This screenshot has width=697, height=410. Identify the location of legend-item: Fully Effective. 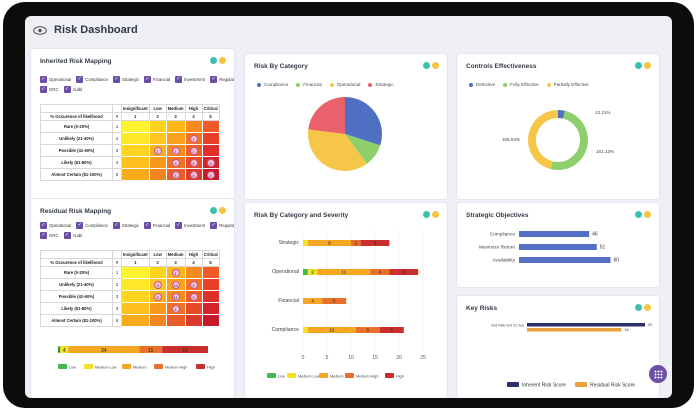
(521, 84).